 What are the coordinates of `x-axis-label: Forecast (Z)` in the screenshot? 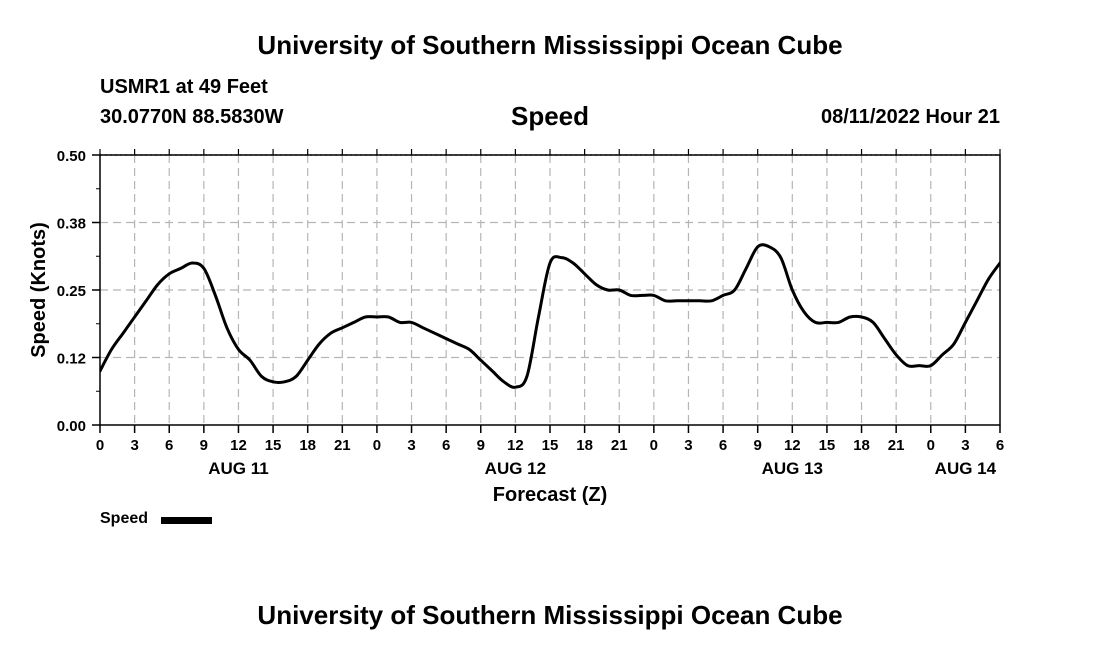 It's located at (550, 495).